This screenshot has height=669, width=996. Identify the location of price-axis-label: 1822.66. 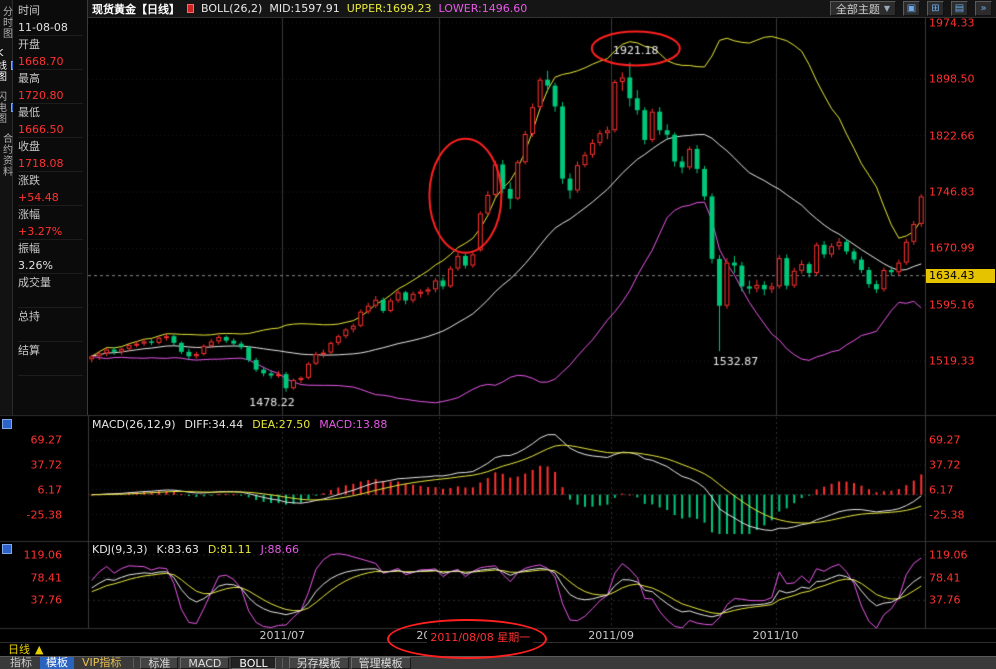
(952, 136).